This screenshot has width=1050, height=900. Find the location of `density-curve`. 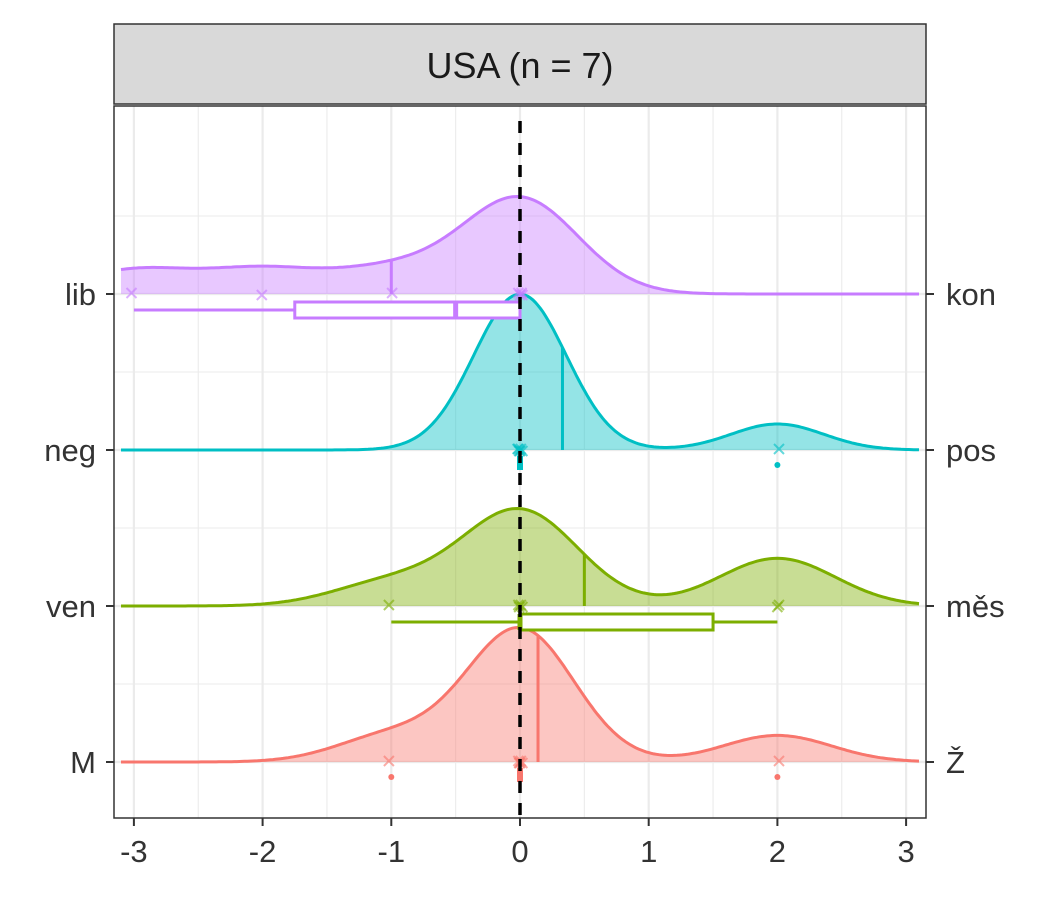

density-curve is located at coordinates (520, 557).